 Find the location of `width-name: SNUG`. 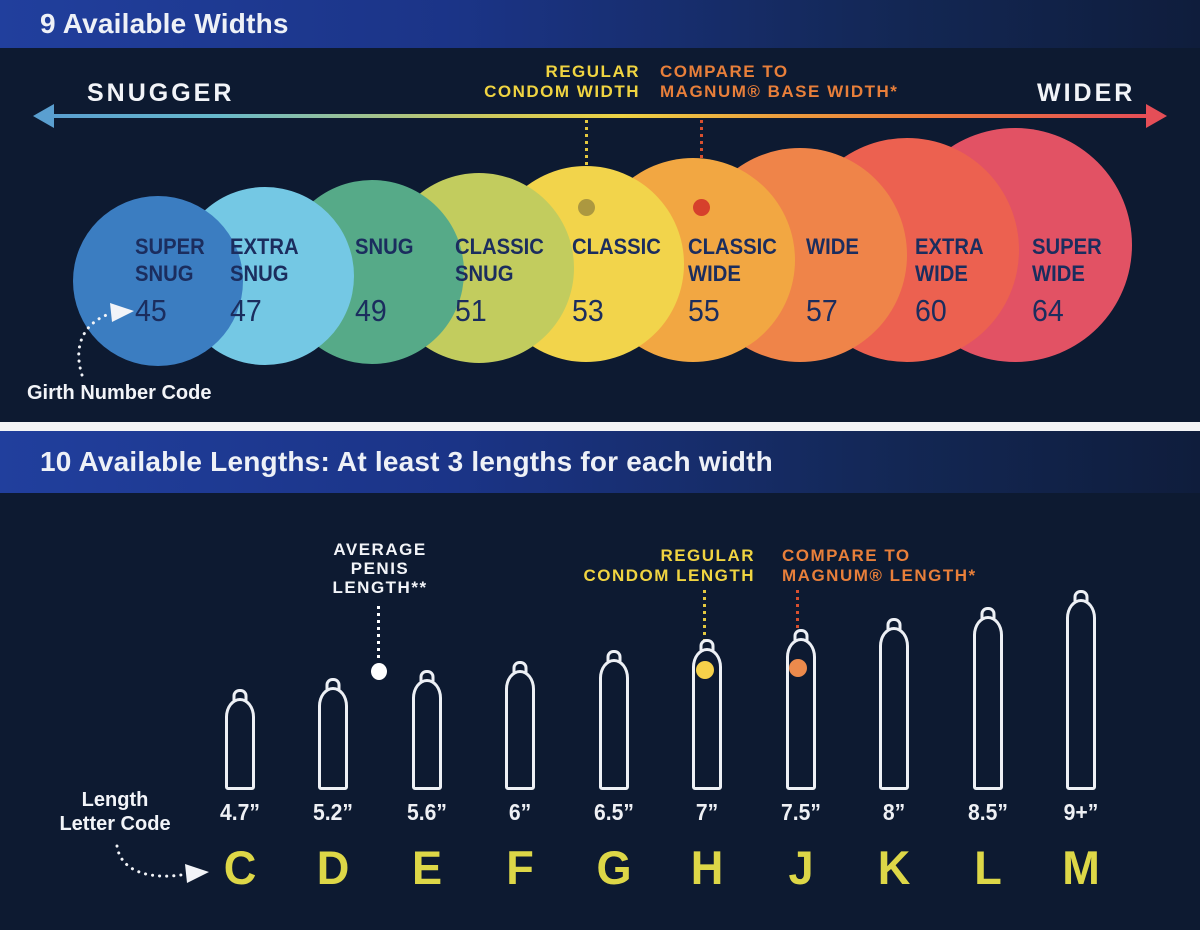

width-name: SNUG is located at coordinates (384, 246).